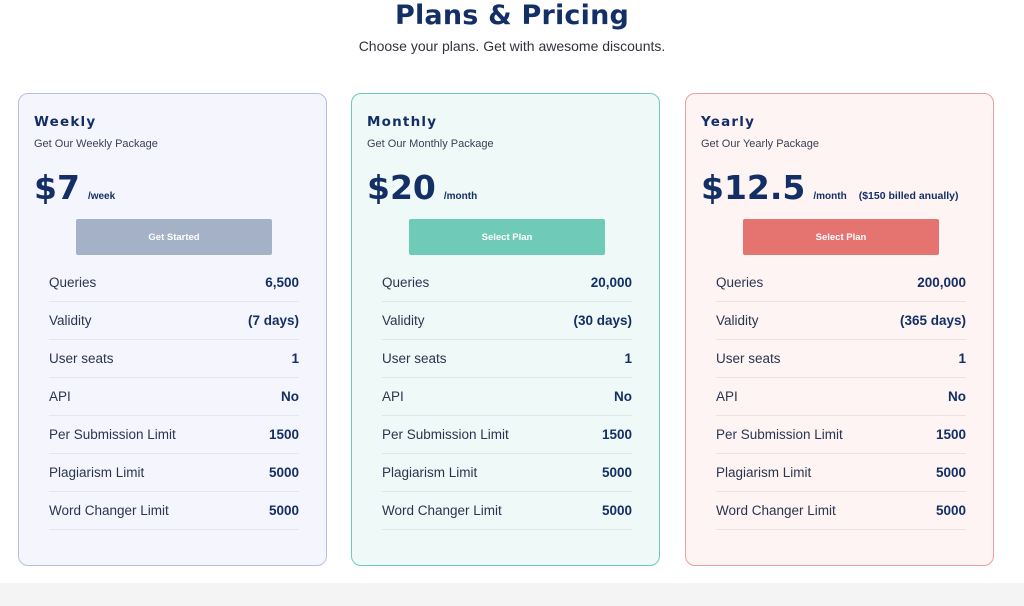  Describe the element at coordinates (841, 283) in the screenshot. I see `feature-row: Queries 200,000` at that location.